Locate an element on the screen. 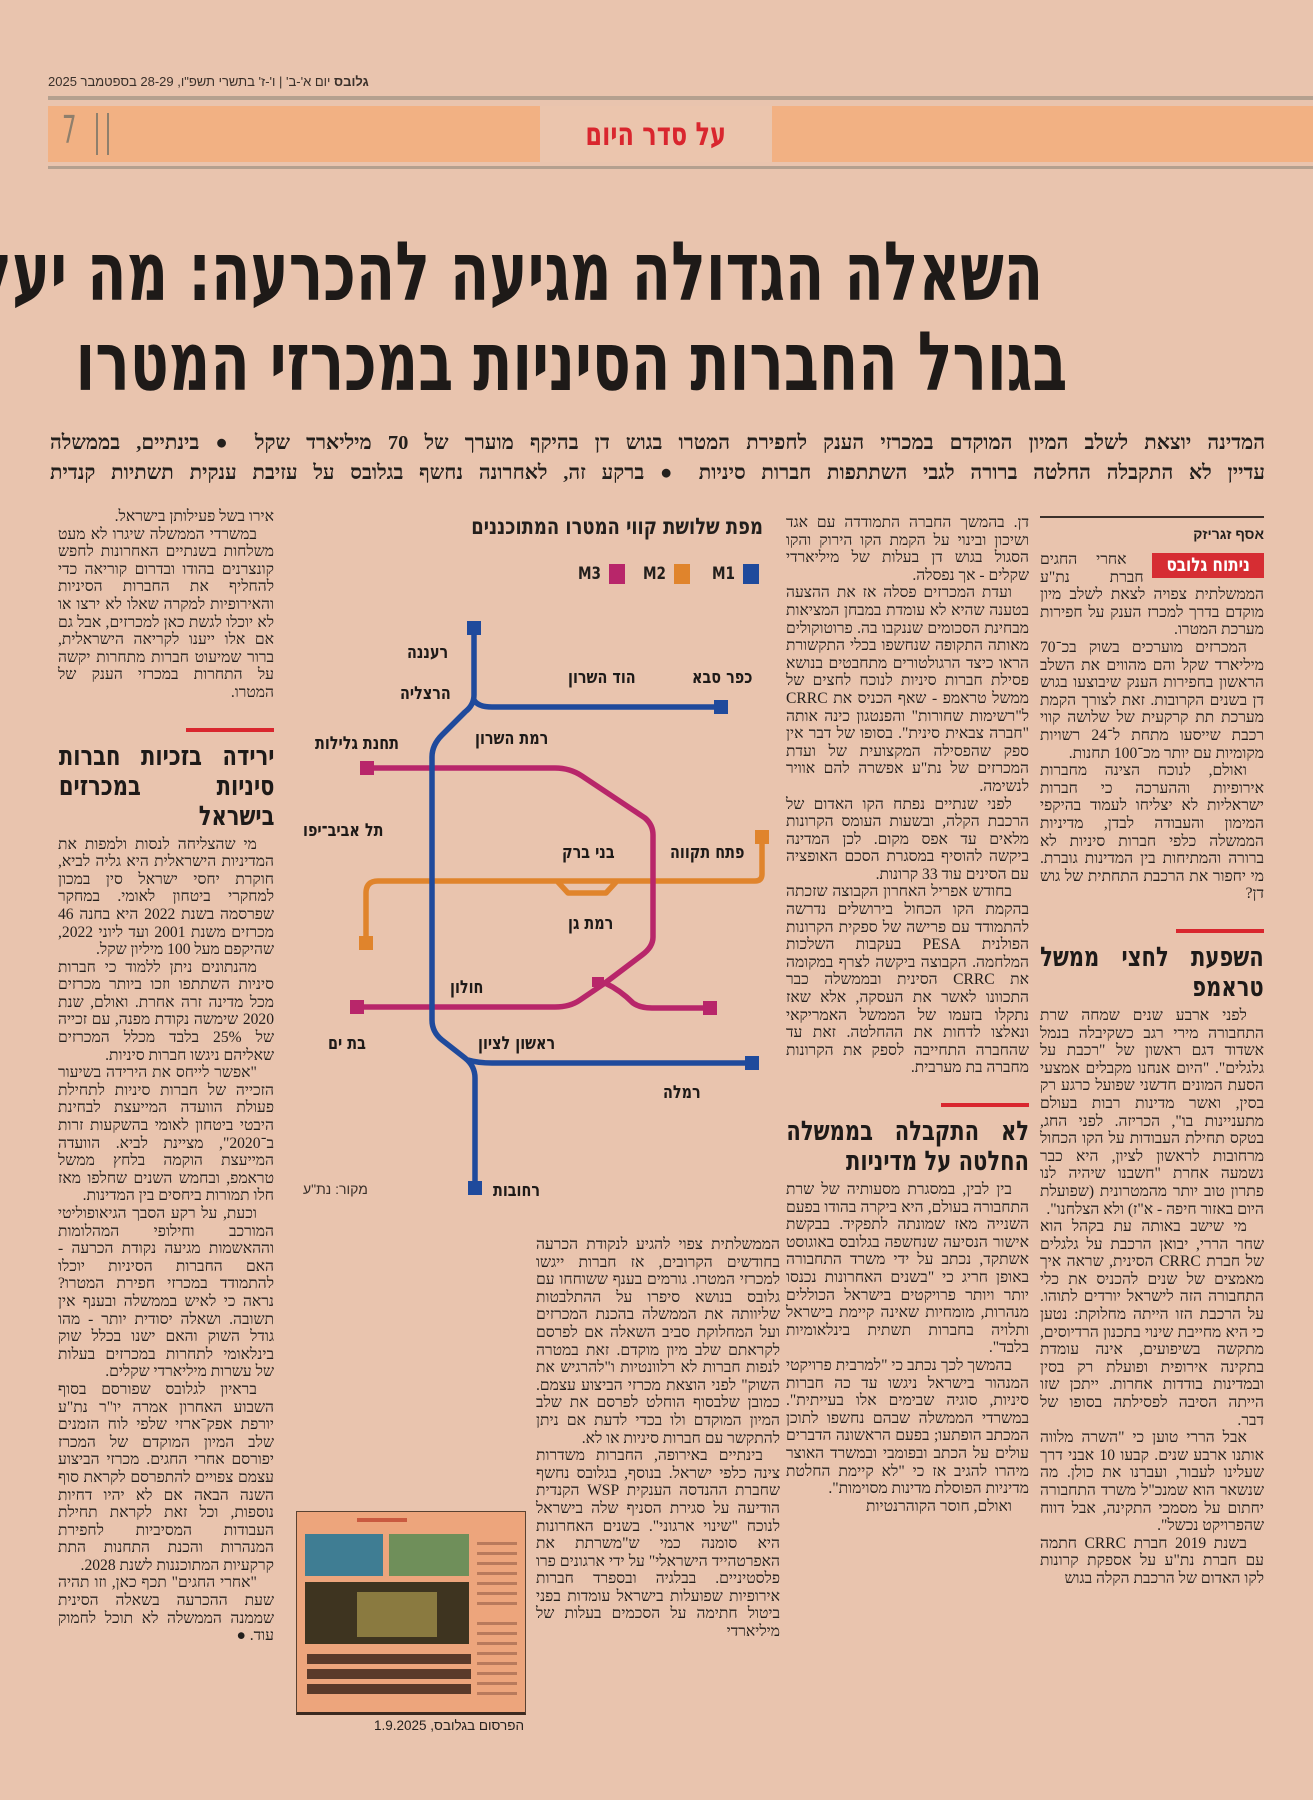 The height and width of the screenshot is (1800, 1313). brand-logo: גלובס is located at coordinates (351, 81).